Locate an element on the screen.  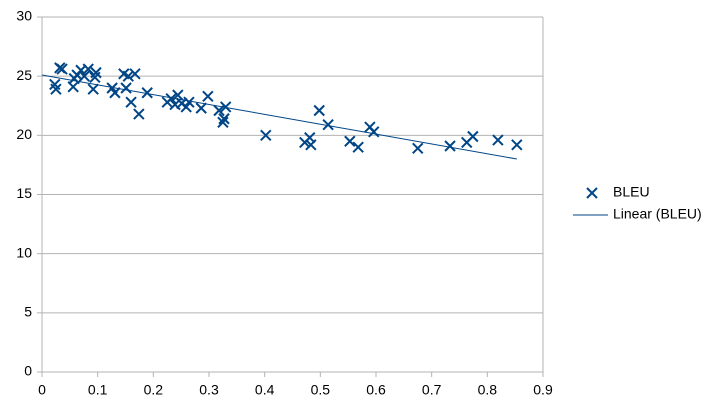
x-tick-label: 0.7 is located at coordinates (432, 390).